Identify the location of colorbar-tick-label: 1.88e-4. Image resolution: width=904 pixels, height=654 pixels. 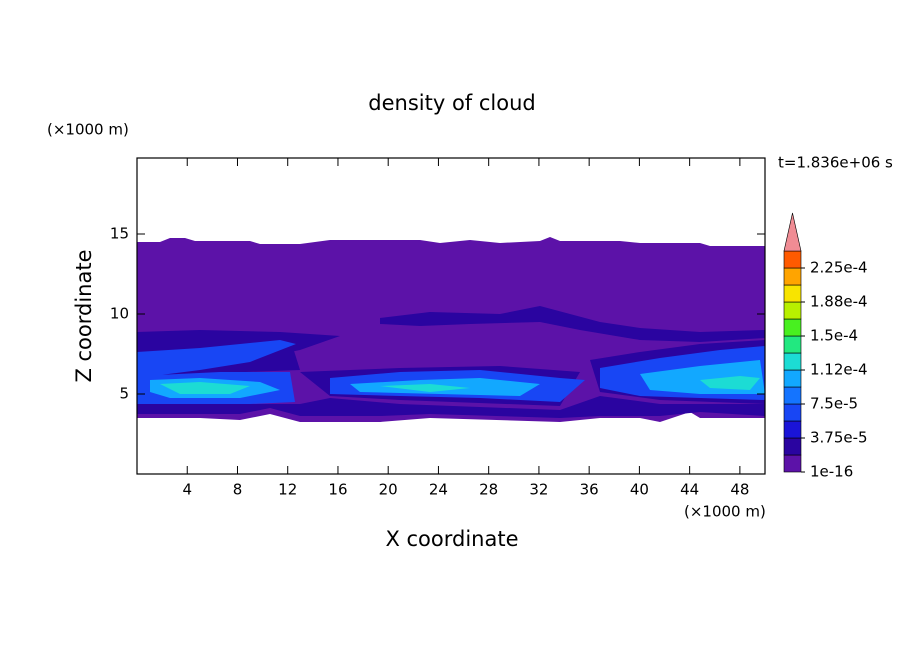
(839, 302).